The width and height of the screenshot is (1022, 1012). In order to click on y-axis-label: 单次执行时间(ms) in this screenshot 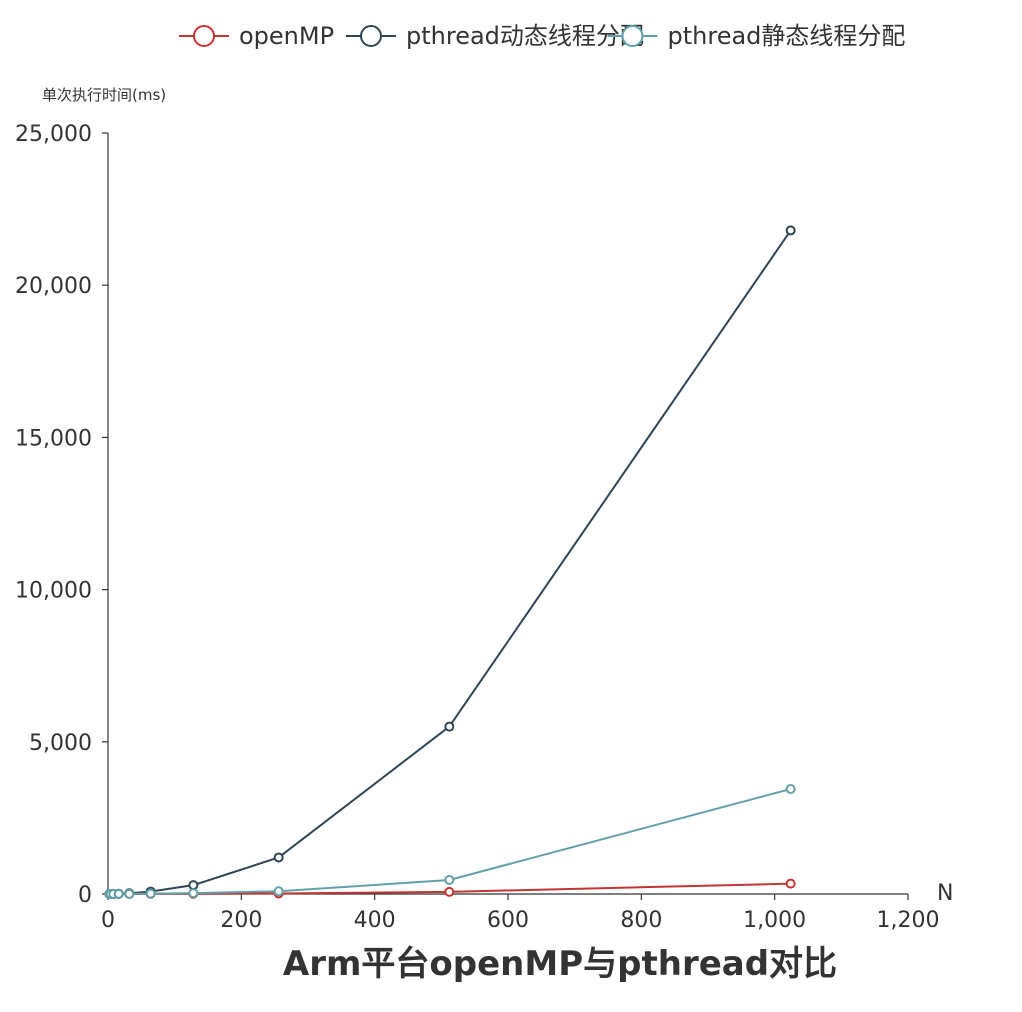, I will do `click(104, 95)`.